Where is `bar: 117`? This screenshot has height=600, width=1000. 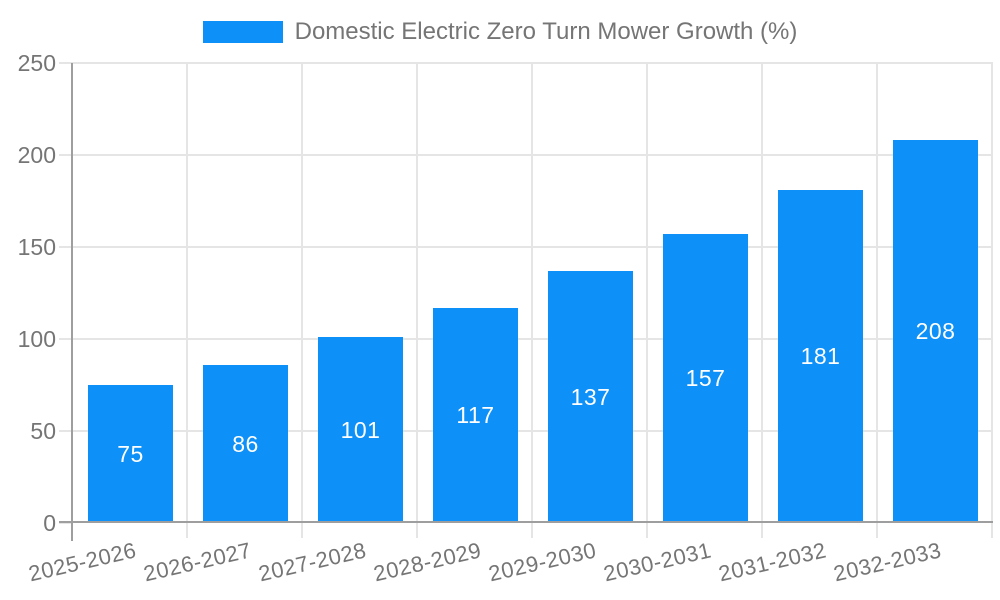 bar: 117 is located at coordinates (475, 415).